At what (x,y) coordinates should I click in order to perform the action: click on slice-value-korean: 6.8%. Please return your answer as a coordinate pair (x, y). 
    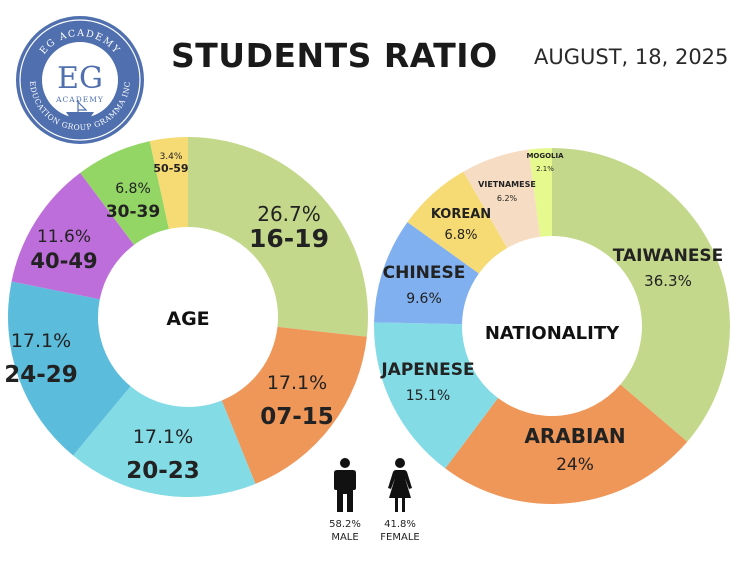
    Looking at the image, I should click on (460, 235).